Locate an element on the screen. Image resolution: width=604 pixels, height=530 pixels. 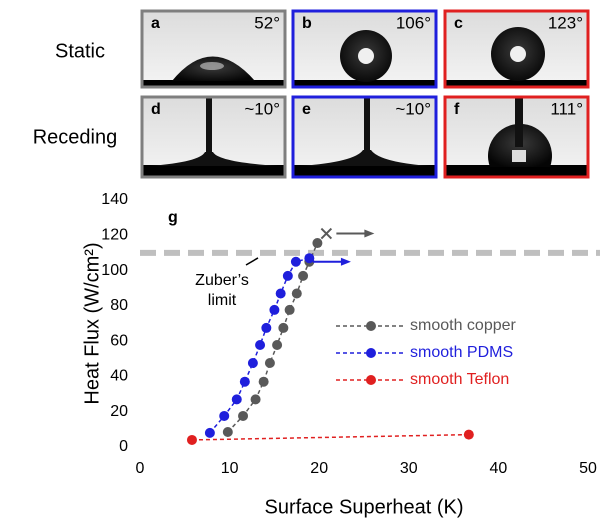
panel-letter: e is located at coordinates (306, 109).